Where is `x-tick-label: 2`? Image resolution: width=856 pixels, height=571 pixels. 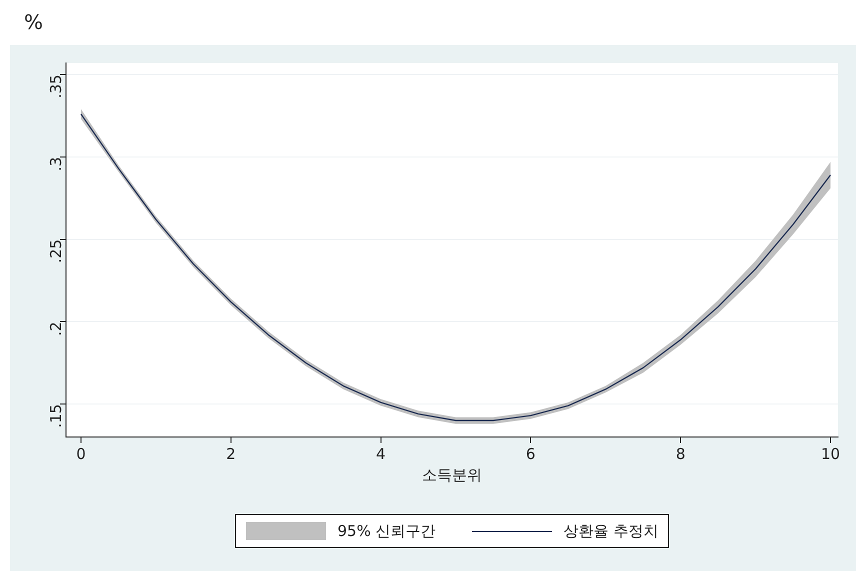
x-tick-label: 2 is located at coordinates (231, 453).